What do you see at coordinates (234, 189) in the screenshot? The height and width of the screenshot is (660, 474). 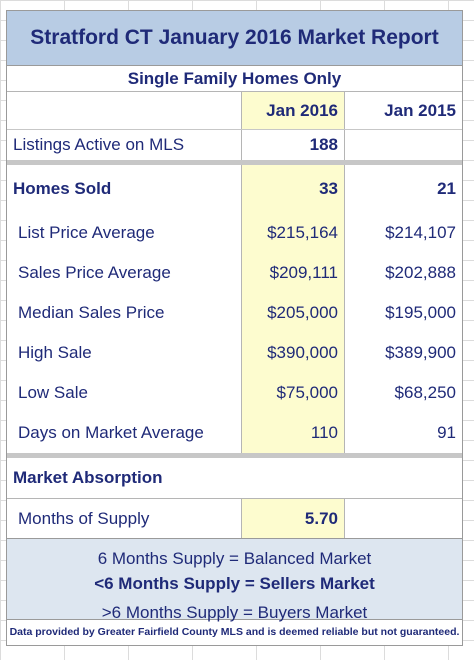 I see `homes-sold-row: Homes Sold 33 21` at bounding box center [234, 189].